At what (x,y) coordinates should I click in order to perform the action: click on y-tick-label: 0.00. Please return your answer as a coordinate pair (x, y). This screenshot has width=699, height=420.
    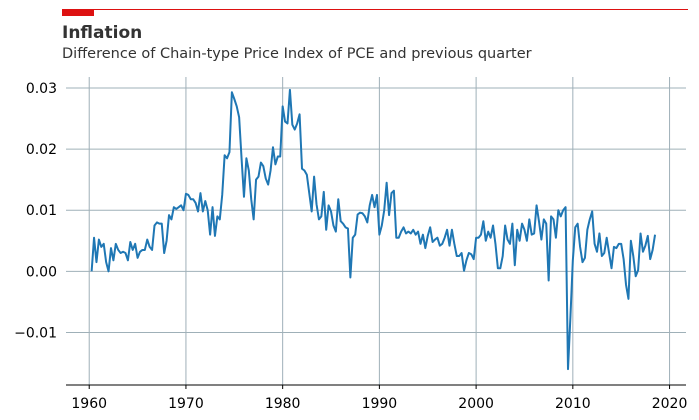
    Looking at the image, I should click on (41, 272).